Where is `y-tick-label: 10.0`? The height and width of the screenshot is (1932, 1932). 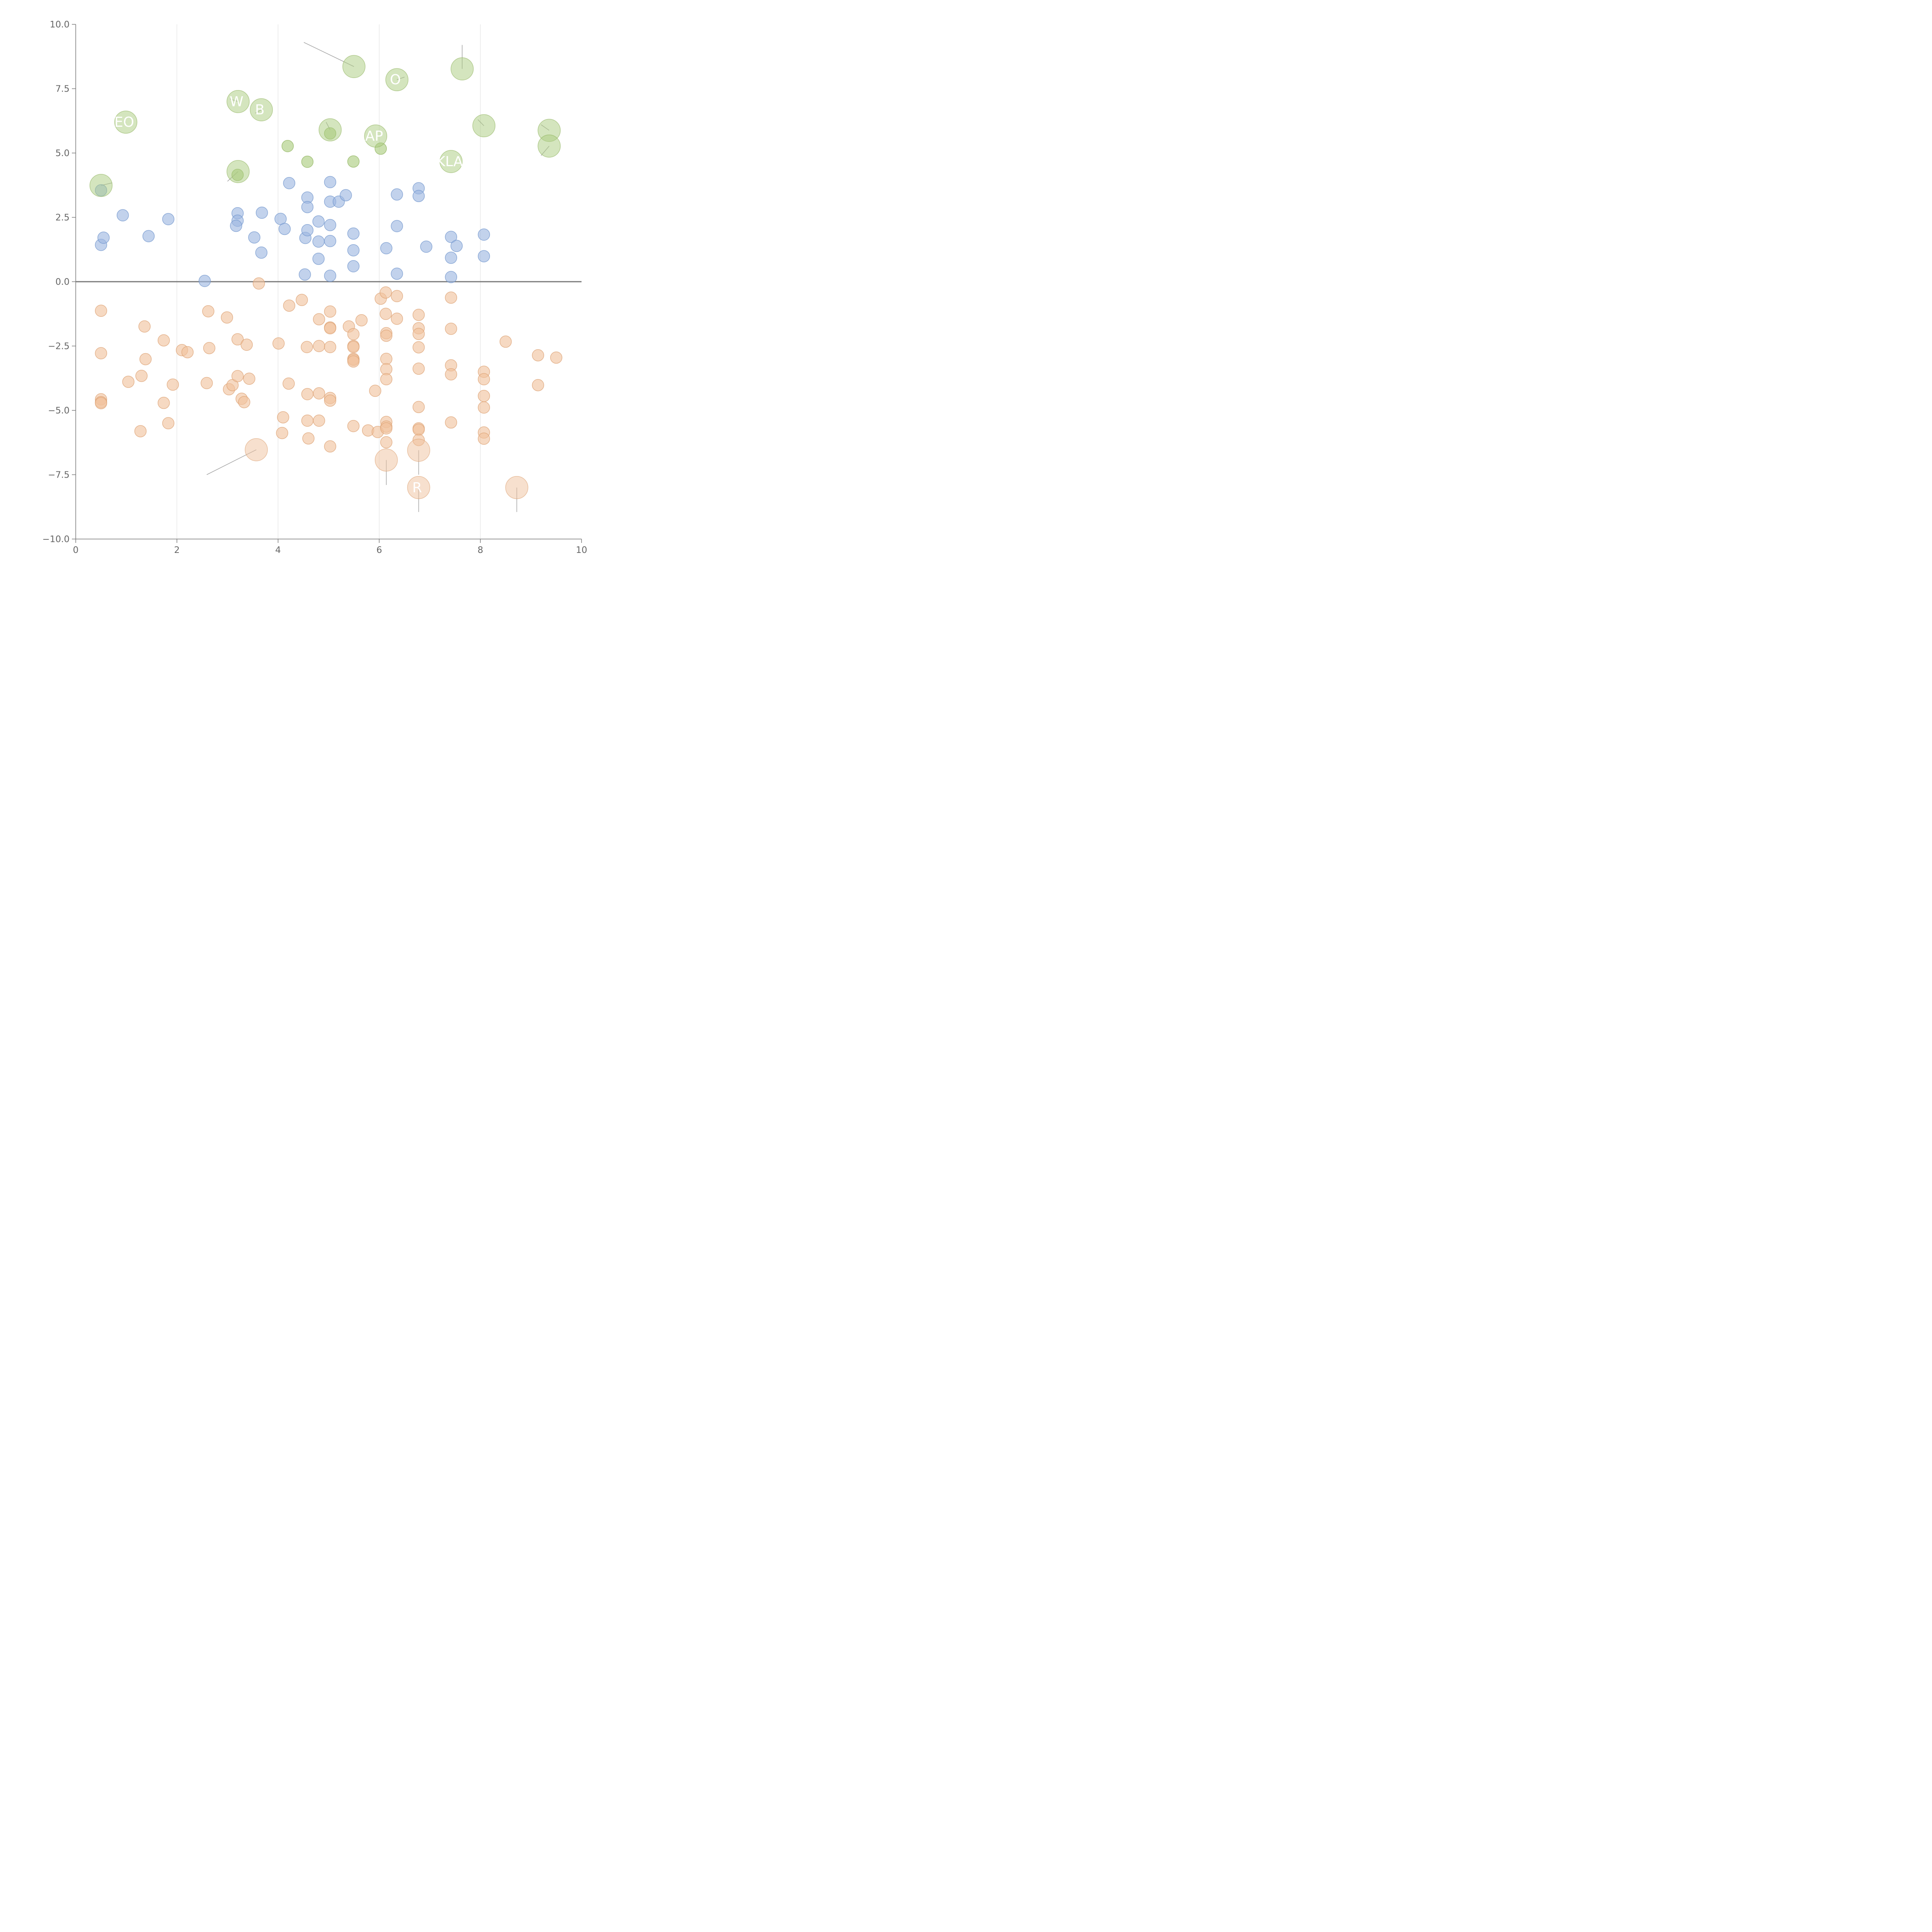
y-tick-label: 10.0 is located at coordinates (60, 25).